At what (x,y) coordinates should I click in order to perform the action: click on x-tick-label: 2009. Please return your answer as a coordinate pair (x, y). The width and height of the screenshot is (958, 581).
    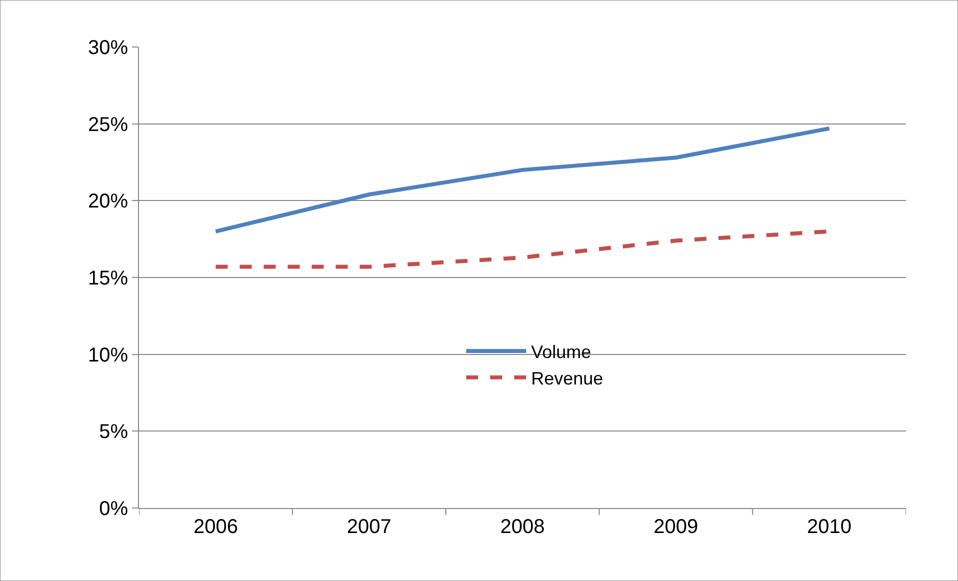
    Looking at the image, I should click on (676, 527).